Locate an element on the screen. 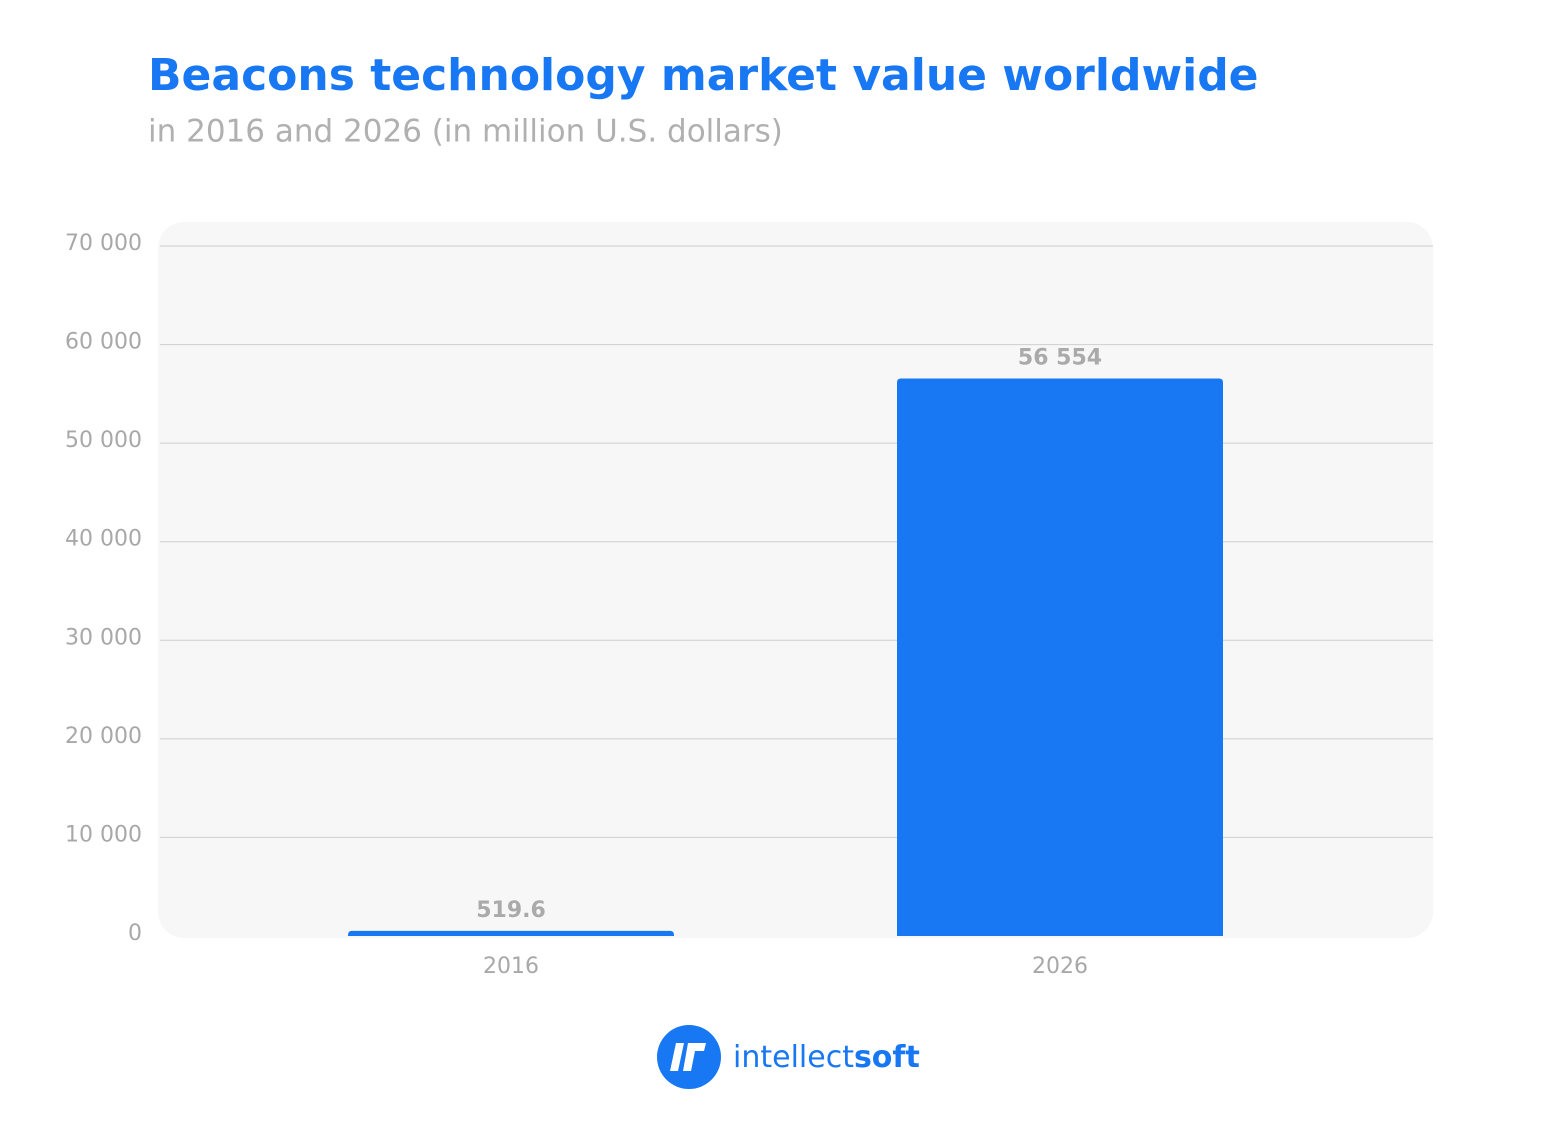 This screenshot has width=1550, height=1138. value-label: 56 554 is located at coordinates (1060, 358).